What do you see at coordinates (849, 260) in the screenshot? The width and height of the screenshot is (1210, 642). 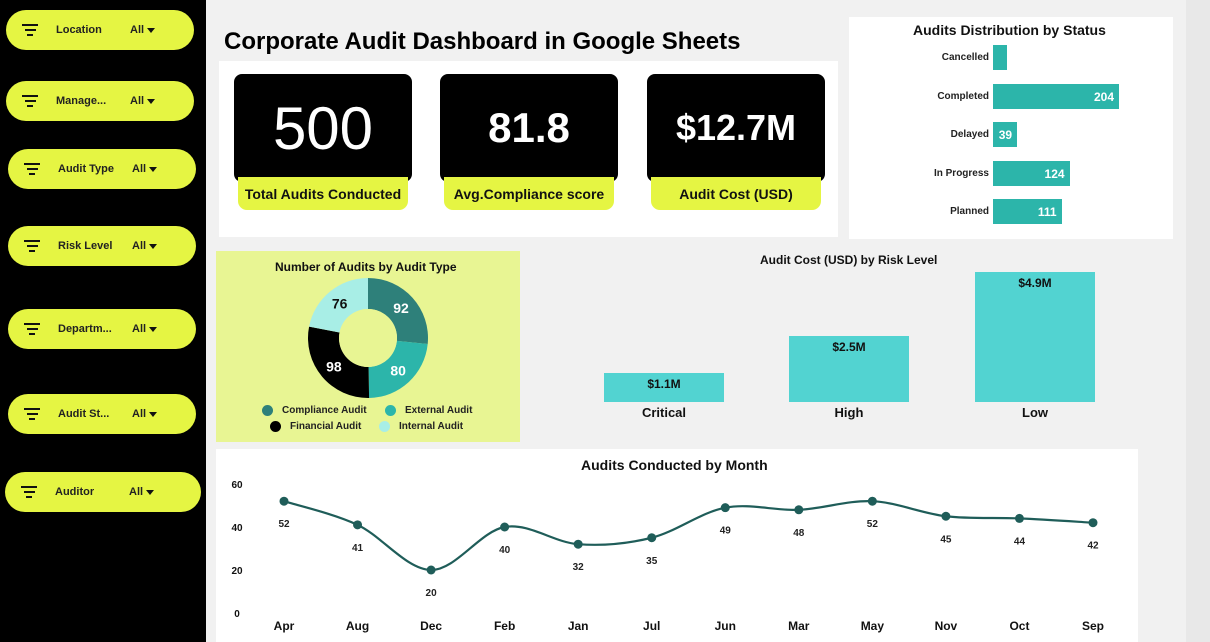 I see `chart-title: Audit Cost (USD) by Risk Level` at bounding box center [849, 260].